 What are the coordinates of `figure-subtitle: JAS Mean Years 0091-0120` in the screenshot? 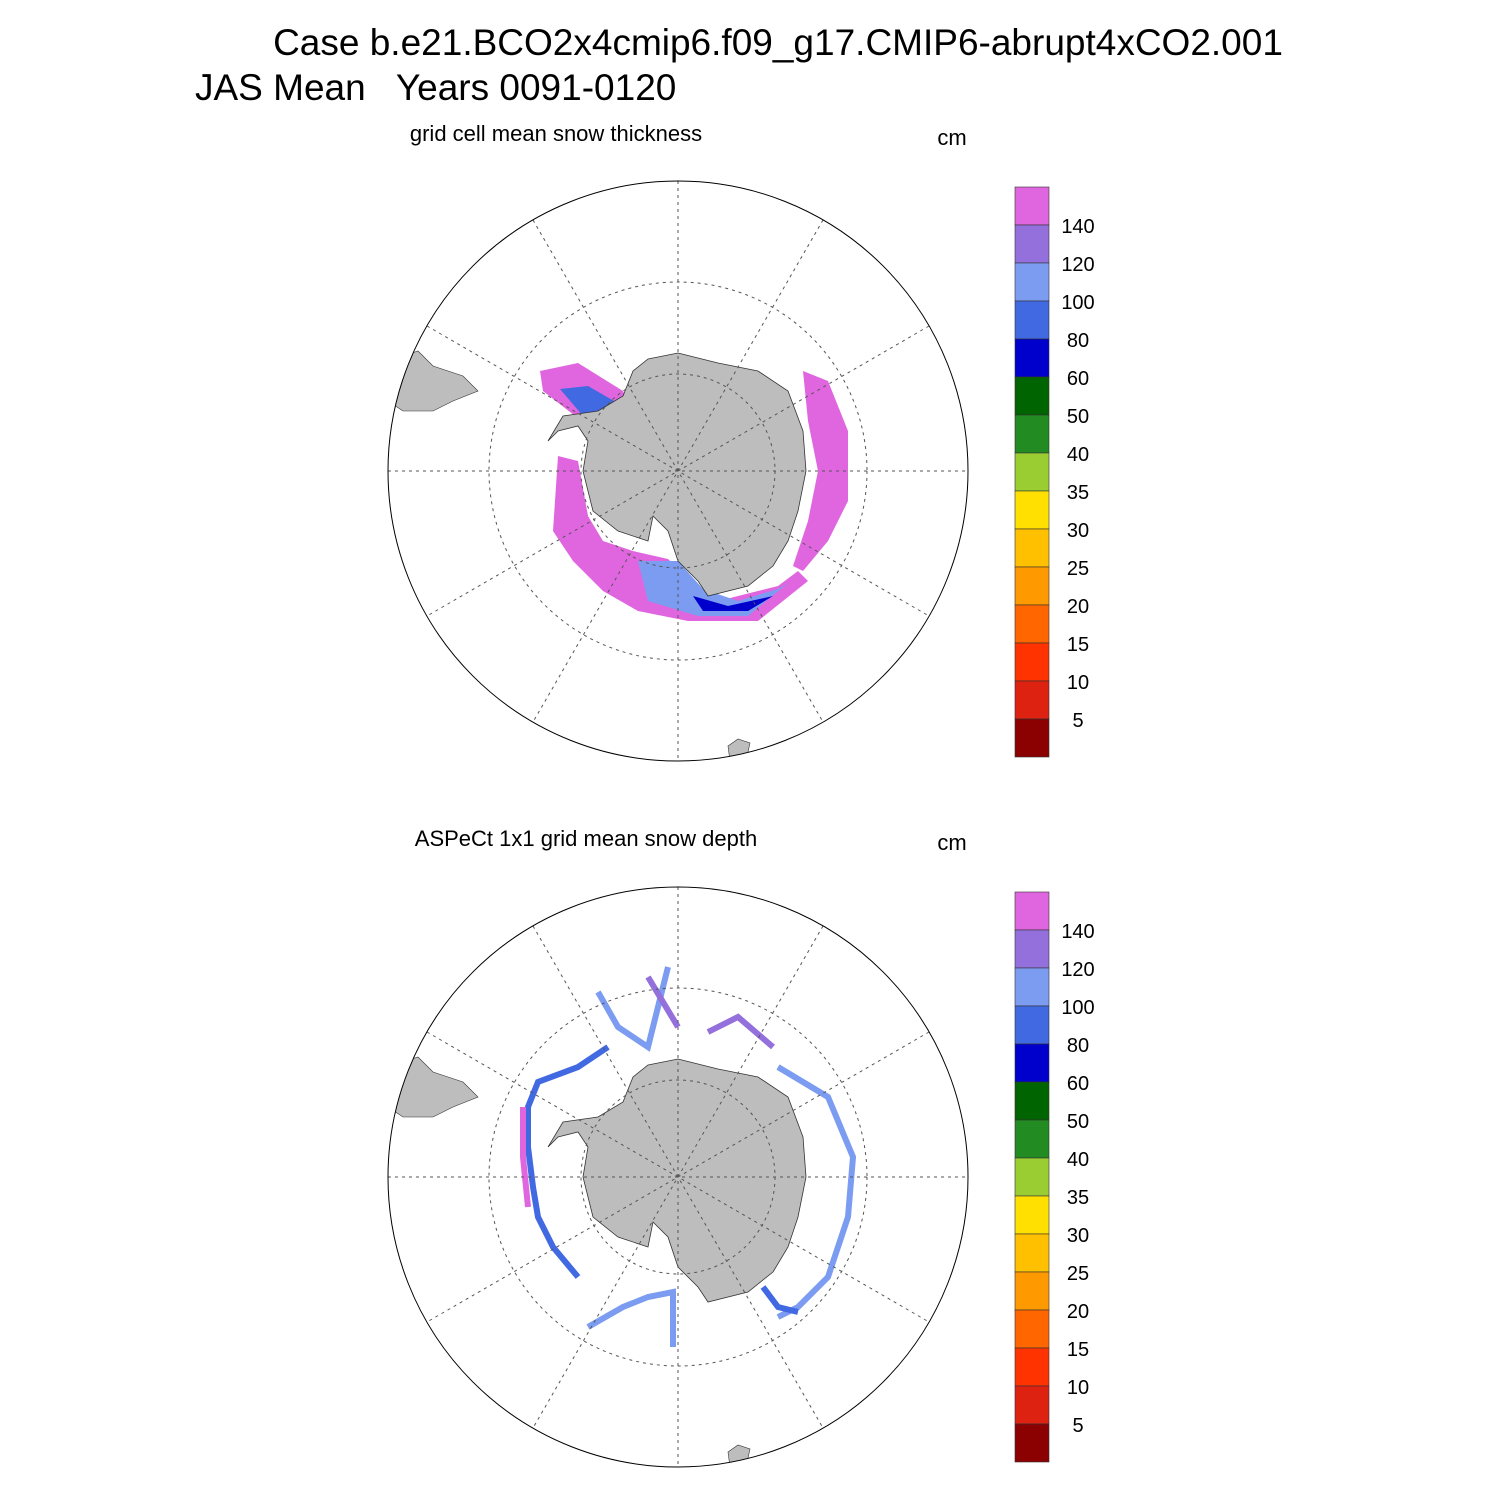 It's located at (435, 87).